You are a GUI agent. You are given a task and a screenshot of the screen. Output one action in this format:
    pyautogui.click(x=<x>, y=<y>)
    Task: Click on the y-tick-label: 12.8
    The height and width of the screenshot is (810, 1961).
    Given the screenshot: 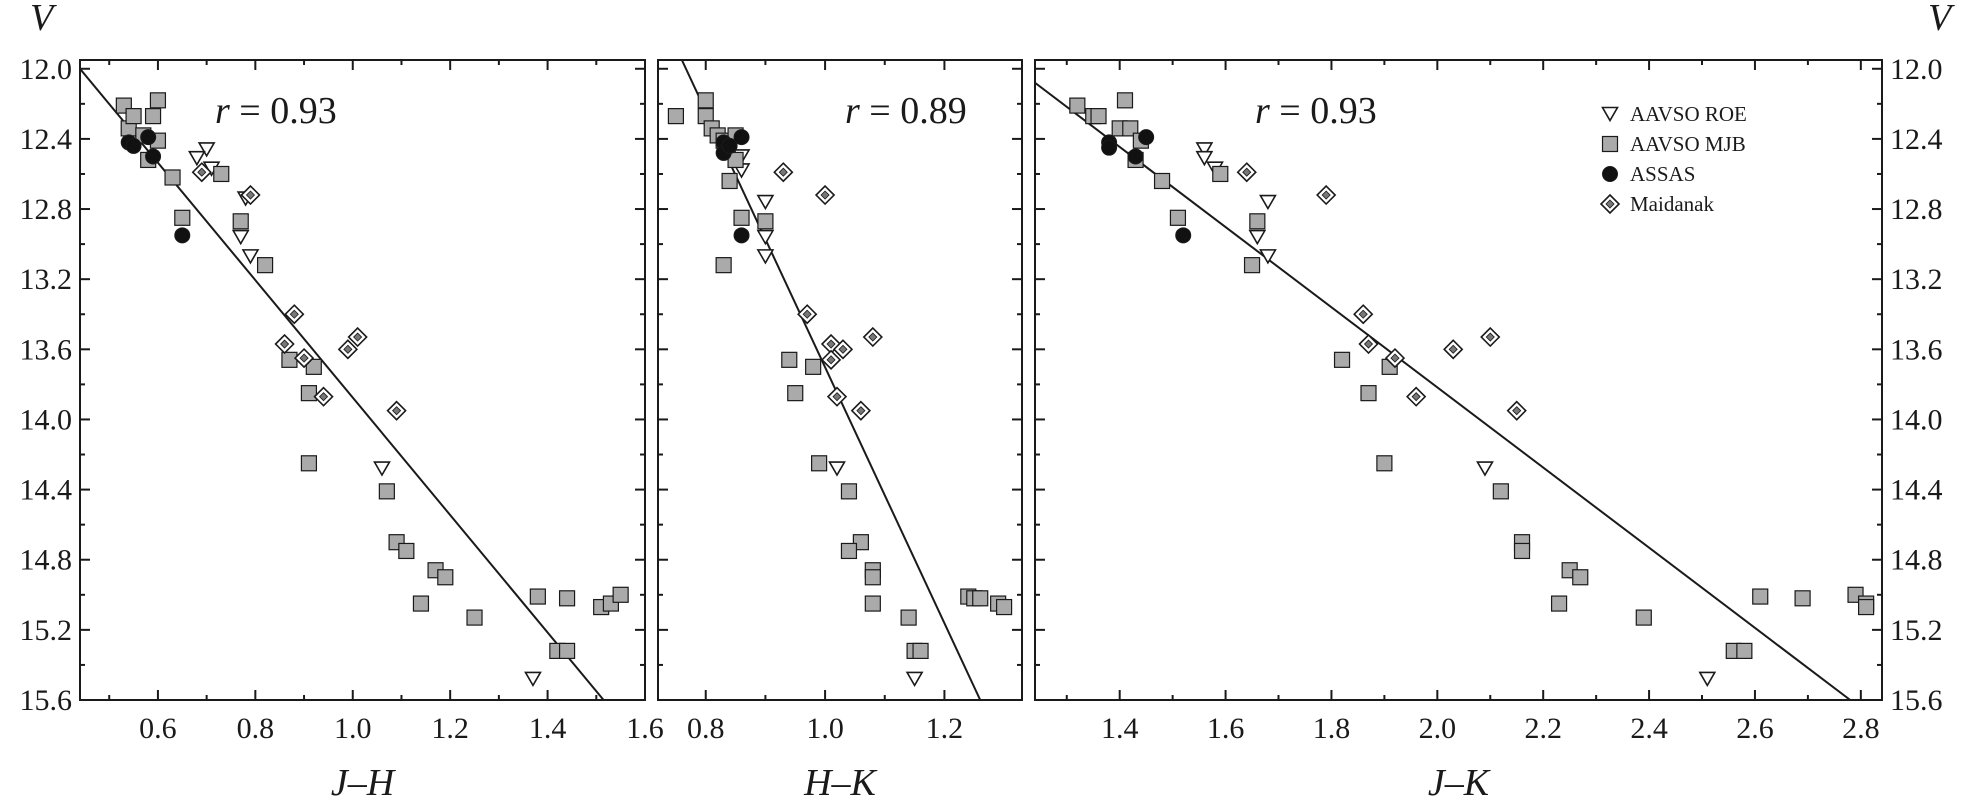 What is the action you would take?
    pyautogui.click(x=46, y=209)
    